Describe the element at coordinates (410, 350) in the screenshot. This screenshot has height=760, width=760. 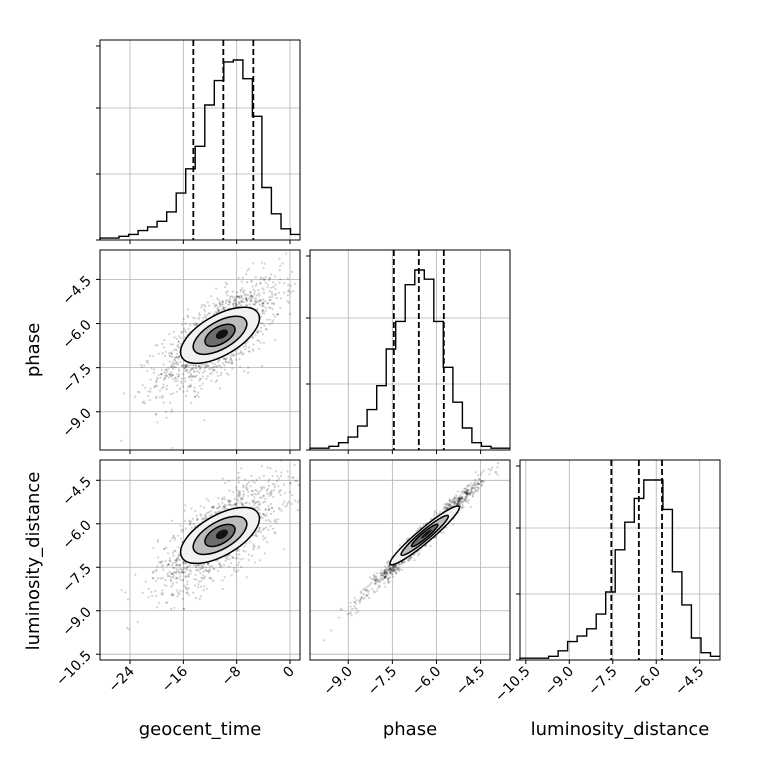
I see `panel-bg` at that location.